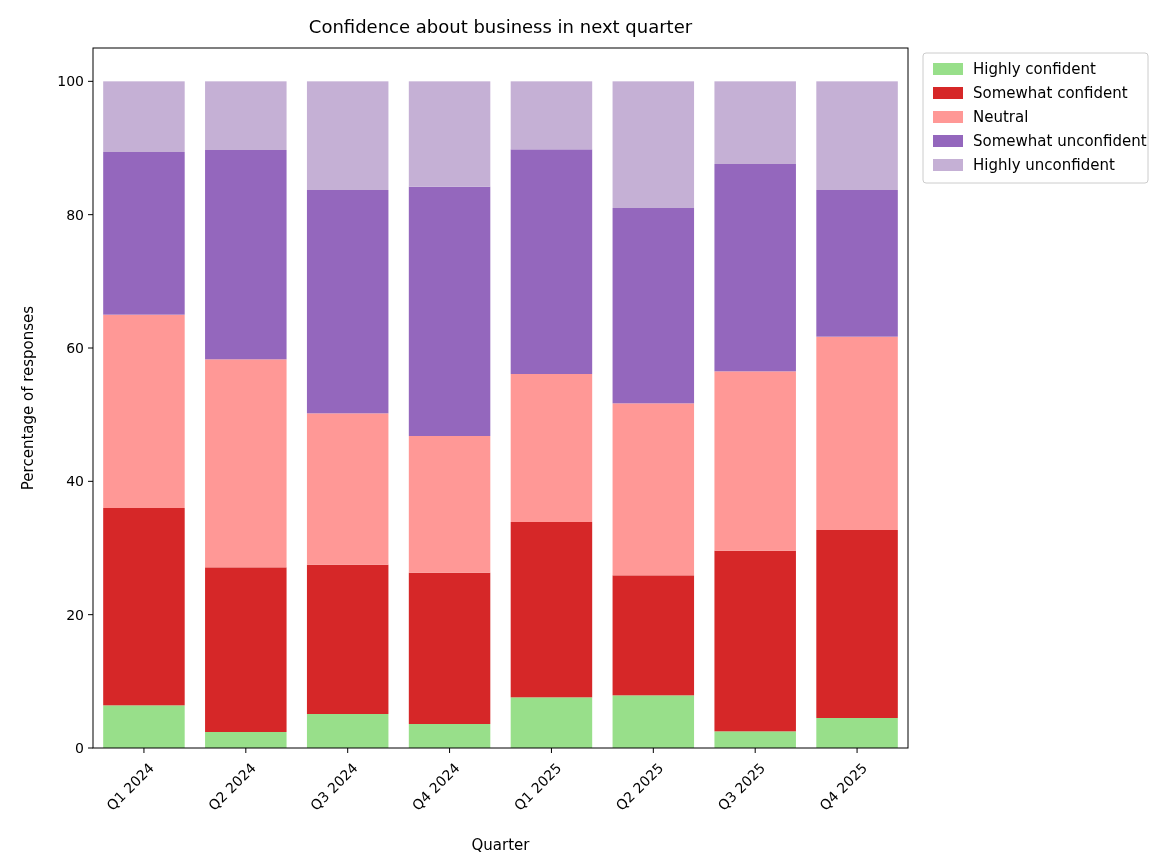  What do you see at coordinates (1050, 93) in the screenshot?
I see `legend-label: Somewhat confident` at bounding box center [1050, 93].